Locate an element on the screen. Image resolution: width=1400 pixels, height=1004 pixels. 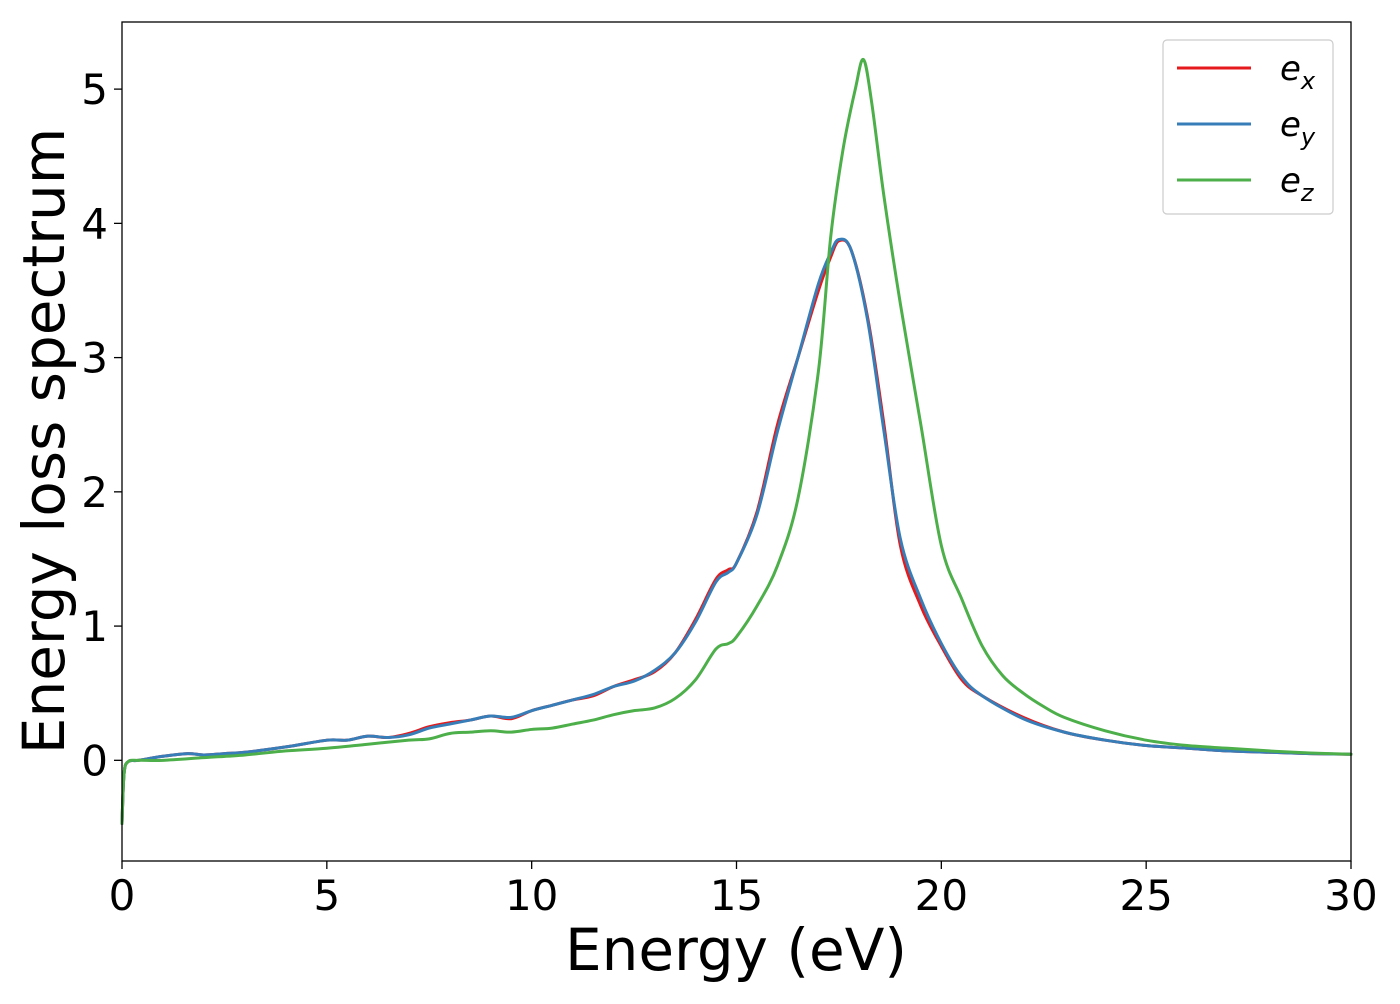
legend-label-e-y: ey is located at coordinates (1298, 128).